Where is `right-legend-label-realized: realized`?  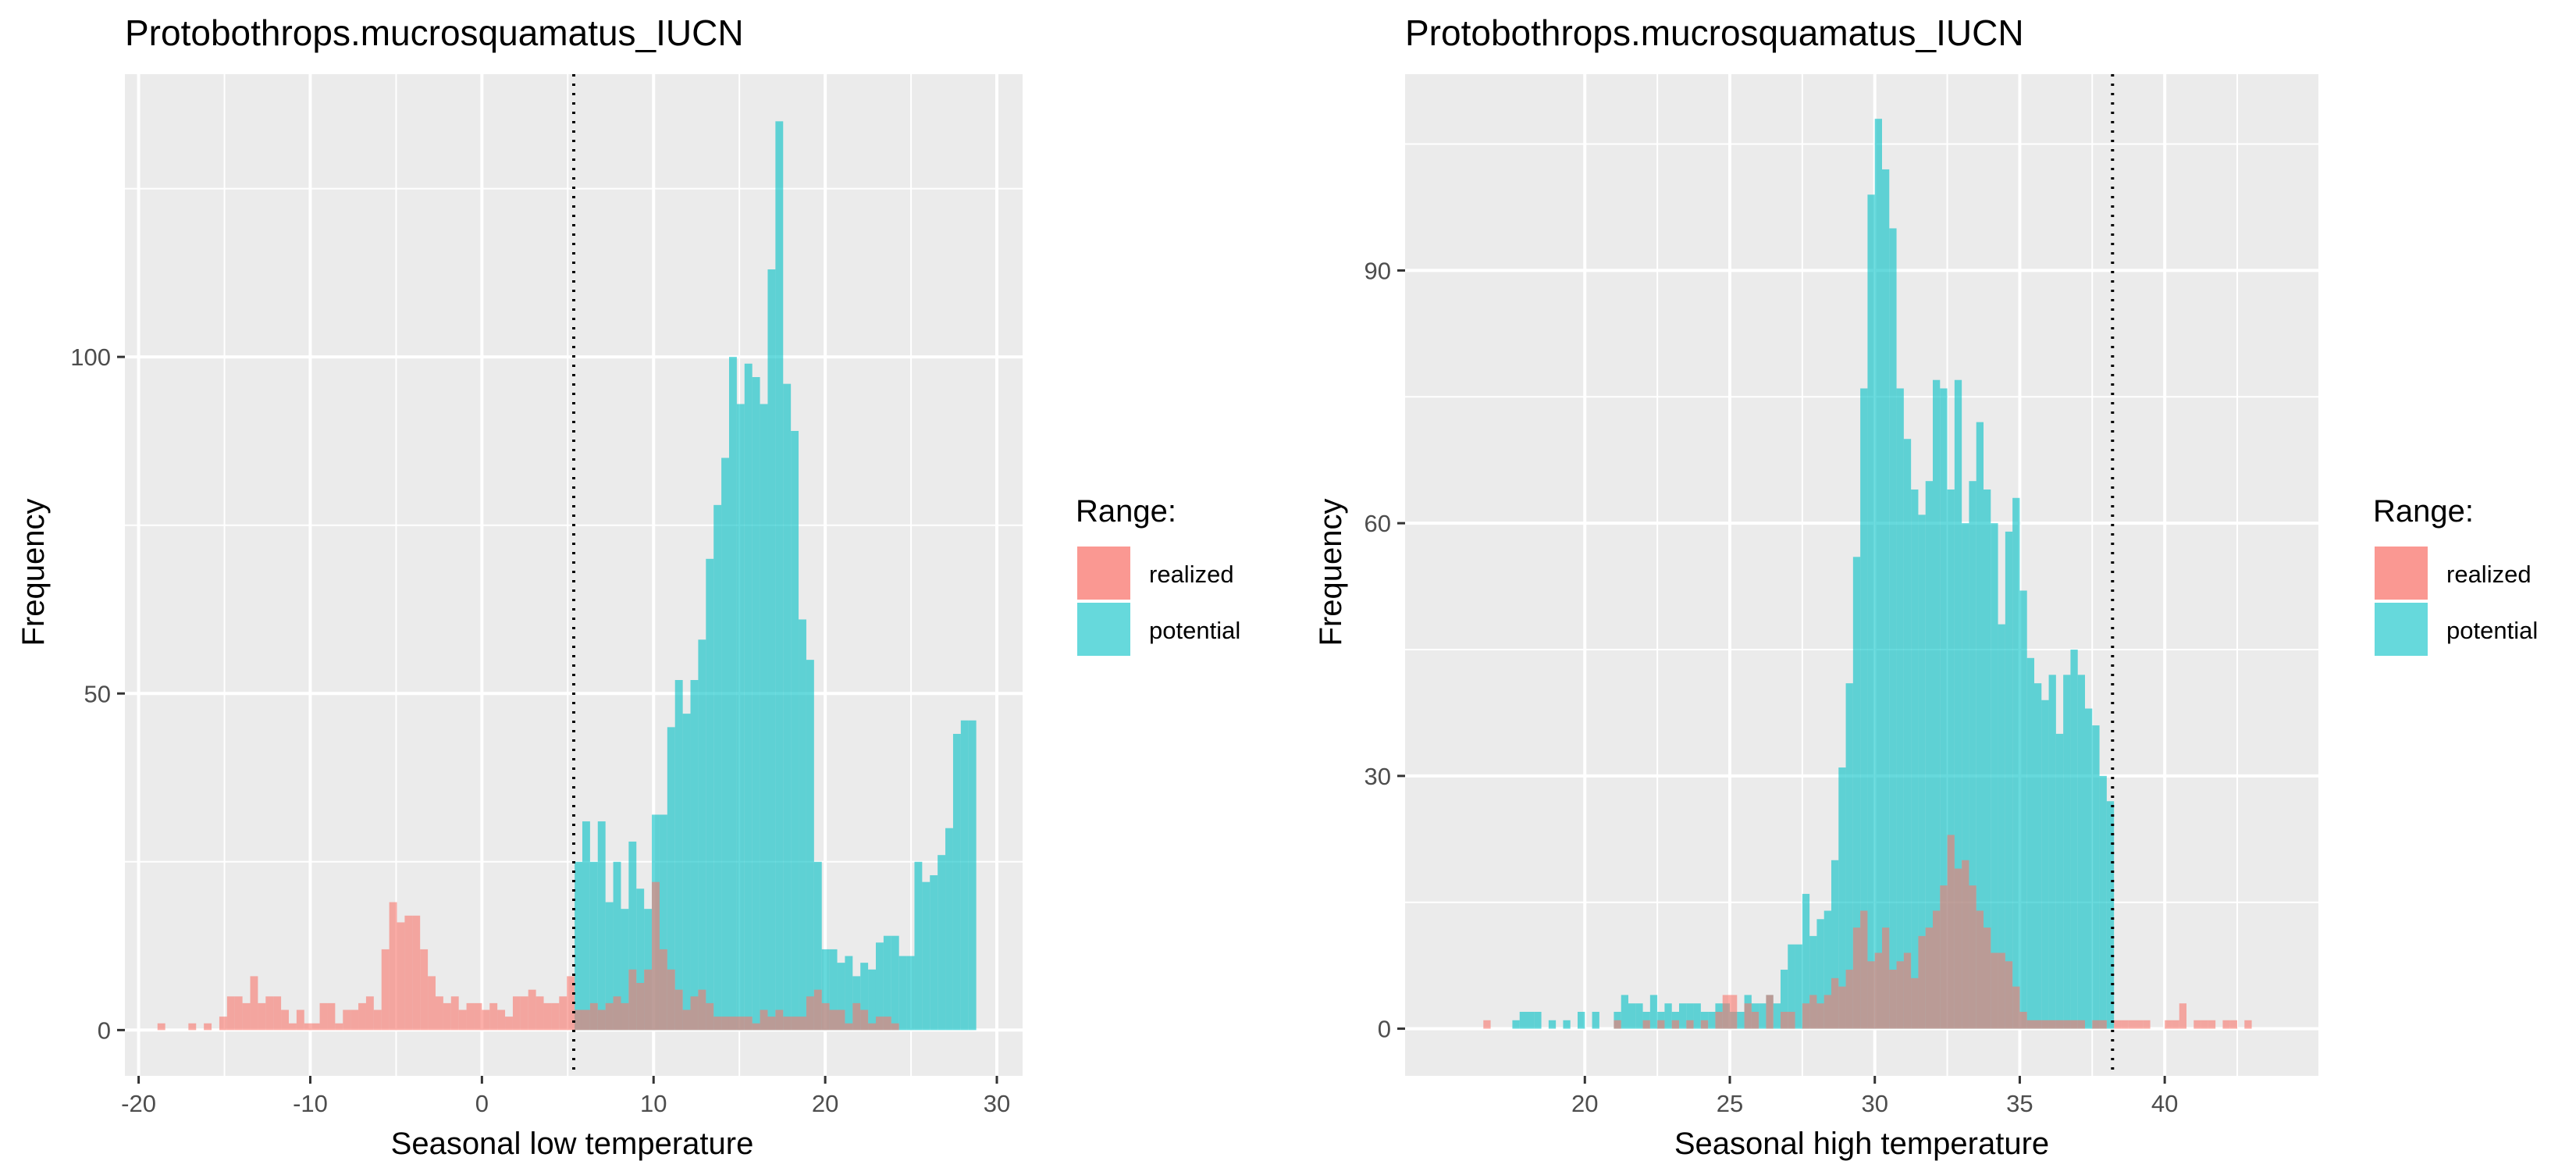 right-legend-label-realized: realized is located at coordinates (2489, 574).